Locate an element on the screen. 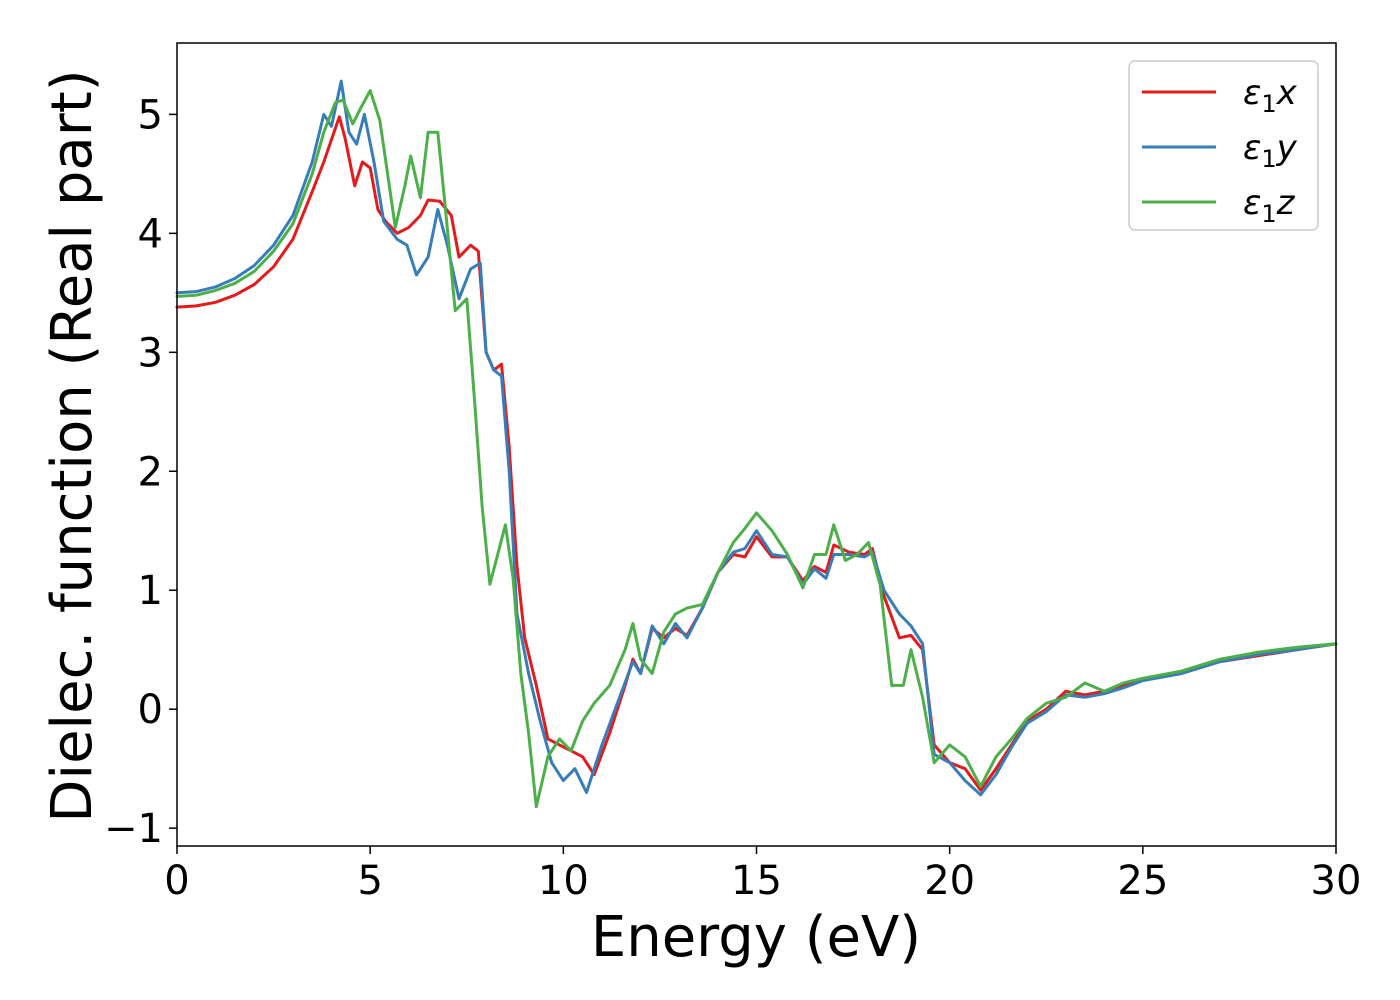  legend-label-y: ε1y is located at coordinates (1270, 150).